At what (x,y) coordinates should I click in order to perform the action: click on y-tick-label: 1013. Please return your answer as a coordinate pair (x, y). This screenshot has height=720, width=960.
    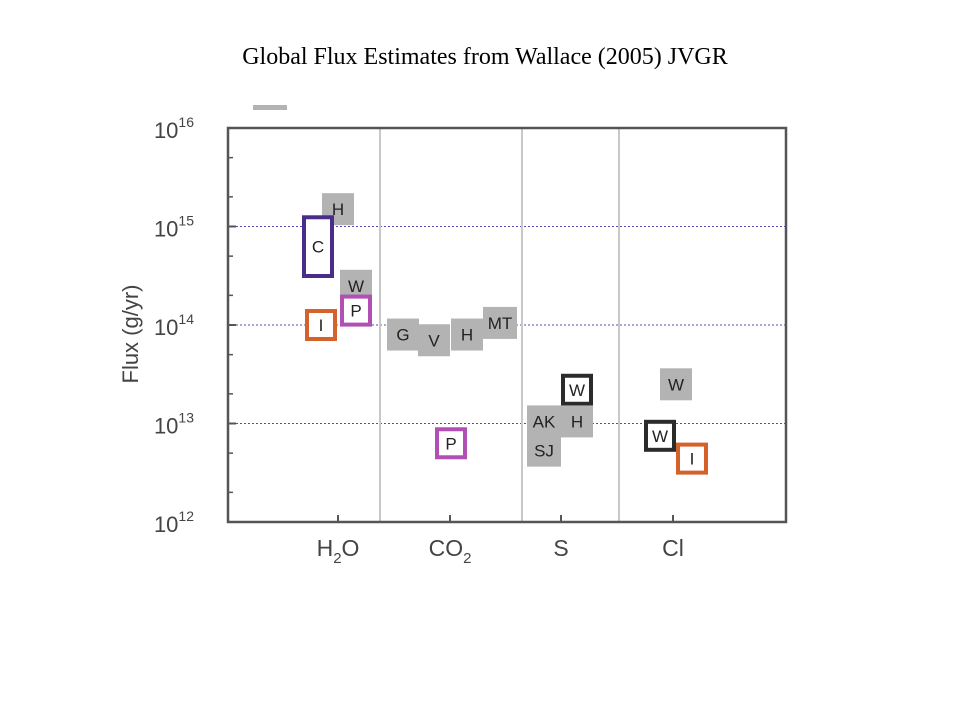
    Looking at the image, I should click on (174, 424).